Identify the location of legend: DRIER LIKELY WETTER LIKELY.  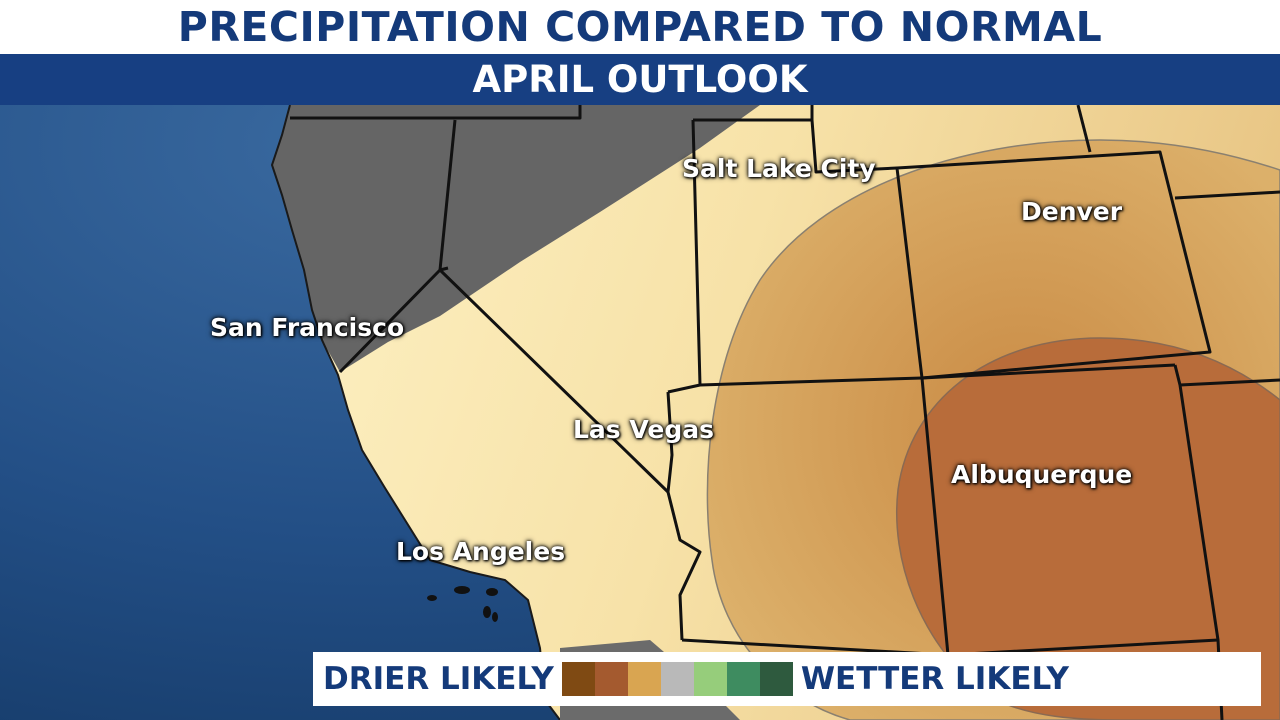
(787, 679).